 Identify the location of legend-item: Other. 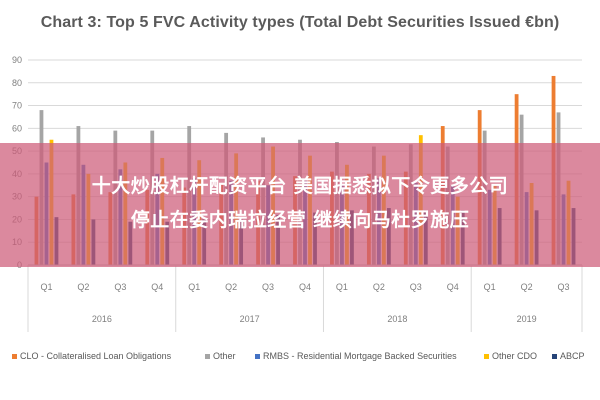
(220, 356).